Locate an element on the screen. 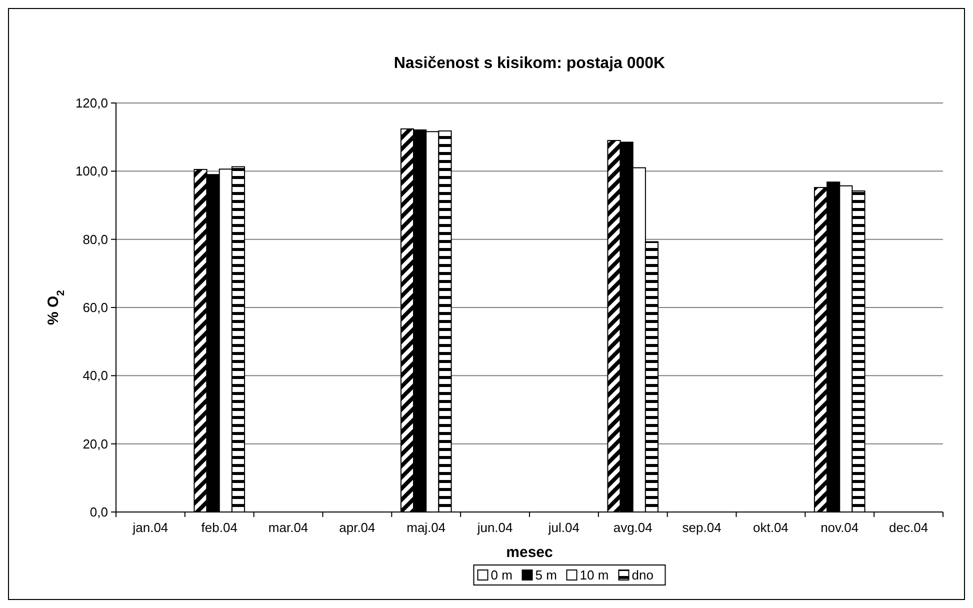  x-tick-label: sep.04 is located at coordinates (702, 527).